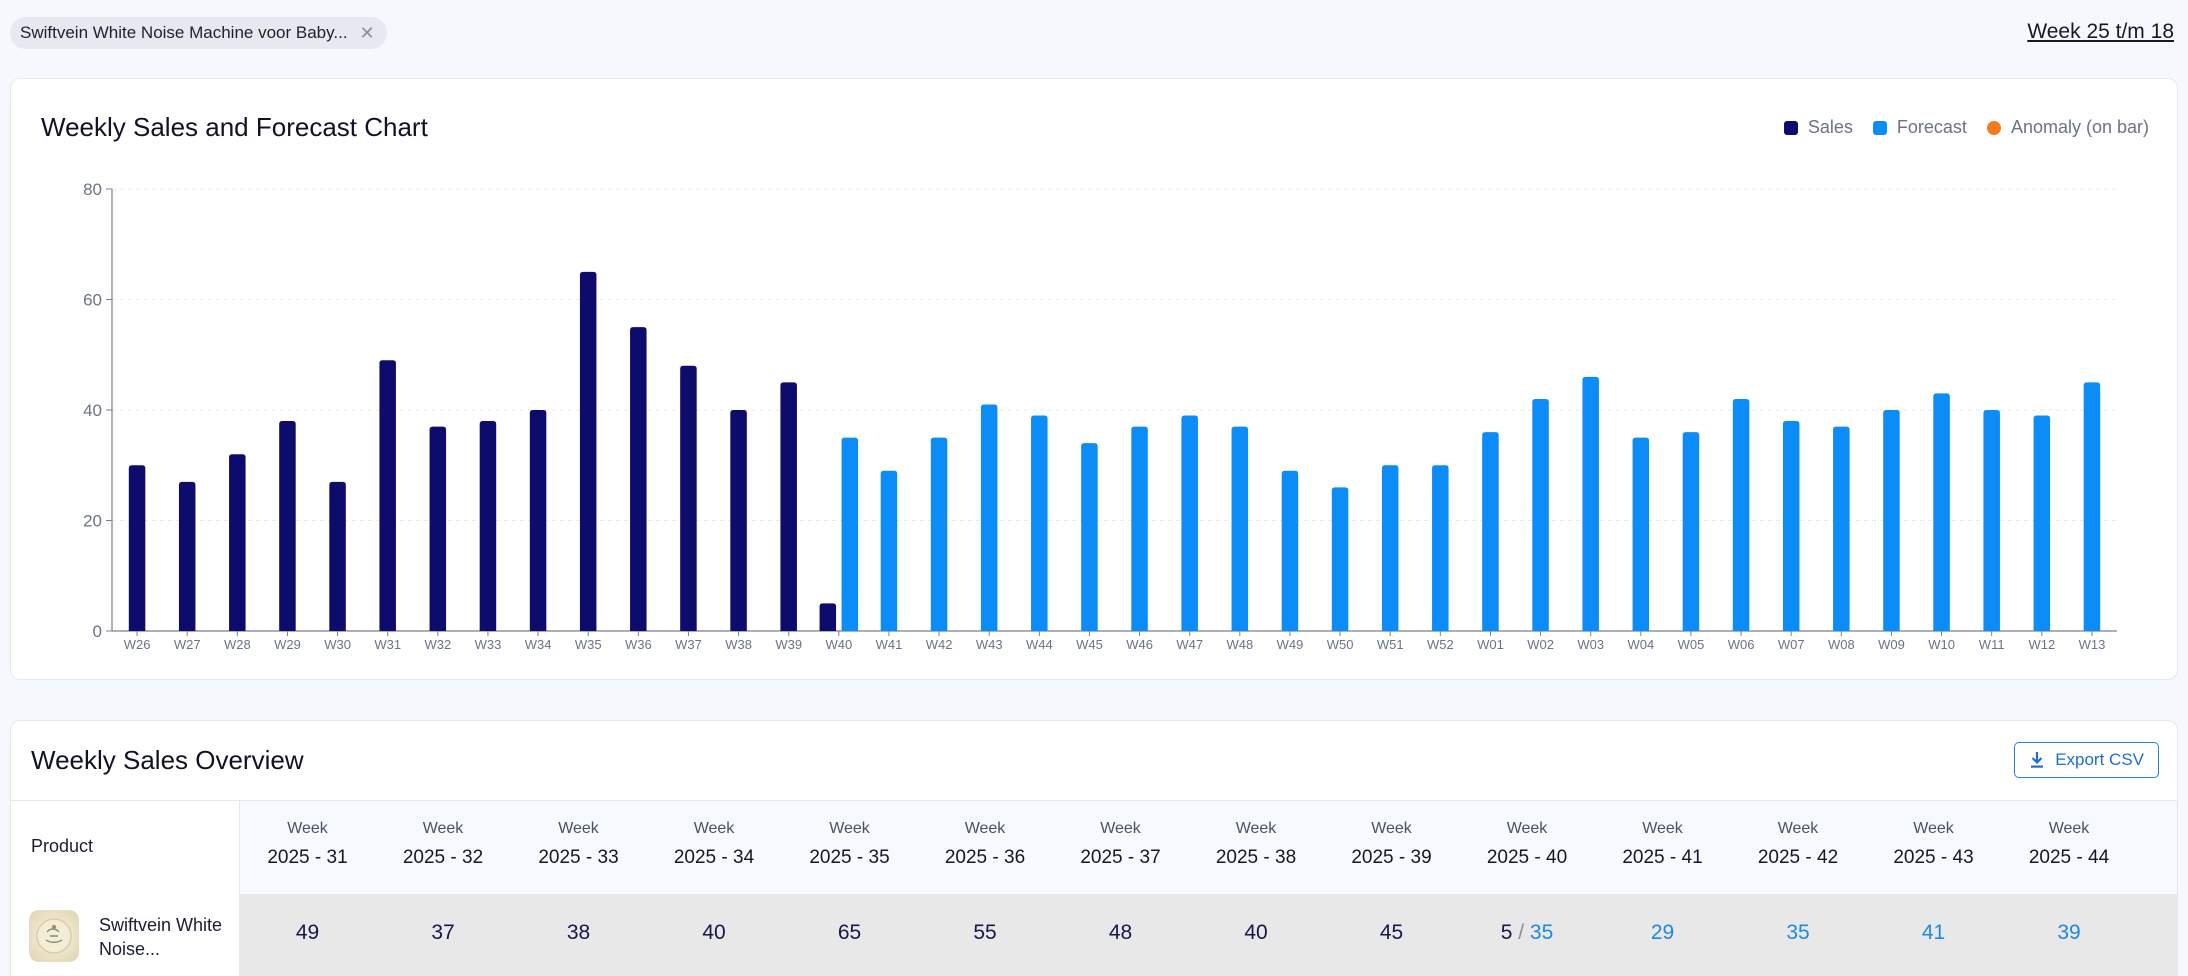  Describe the element at coordinates (443, 857) in the screenshot. I see `week-column-value: 2025 - 32` at that location.